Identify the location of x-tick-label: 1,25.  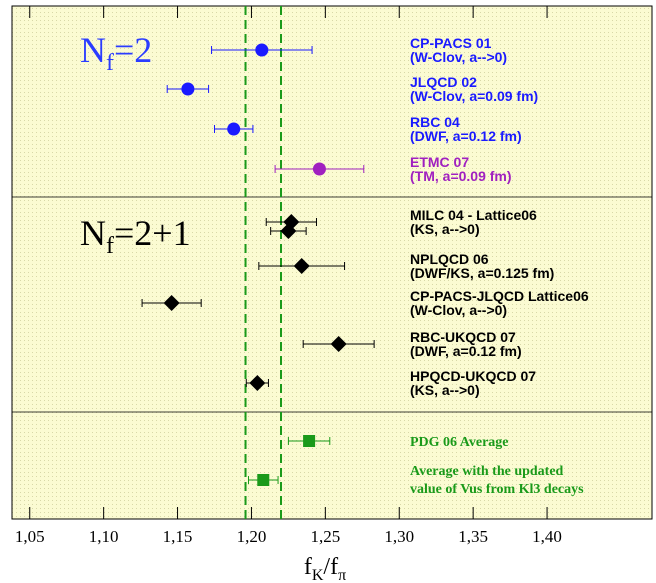
(325, 536).